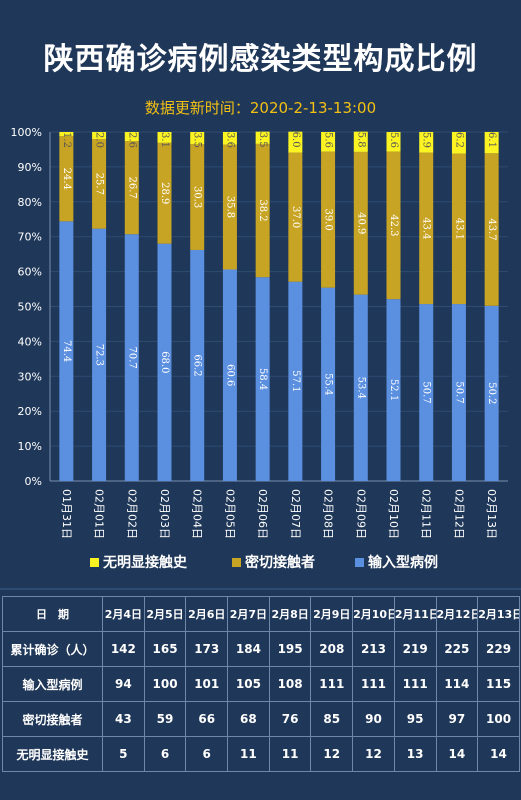 The width and height of the screenshot is (521, 800). Describe the element at coordinates (123, 754) in the screenshot. I see `table-cell: 5` at that location.